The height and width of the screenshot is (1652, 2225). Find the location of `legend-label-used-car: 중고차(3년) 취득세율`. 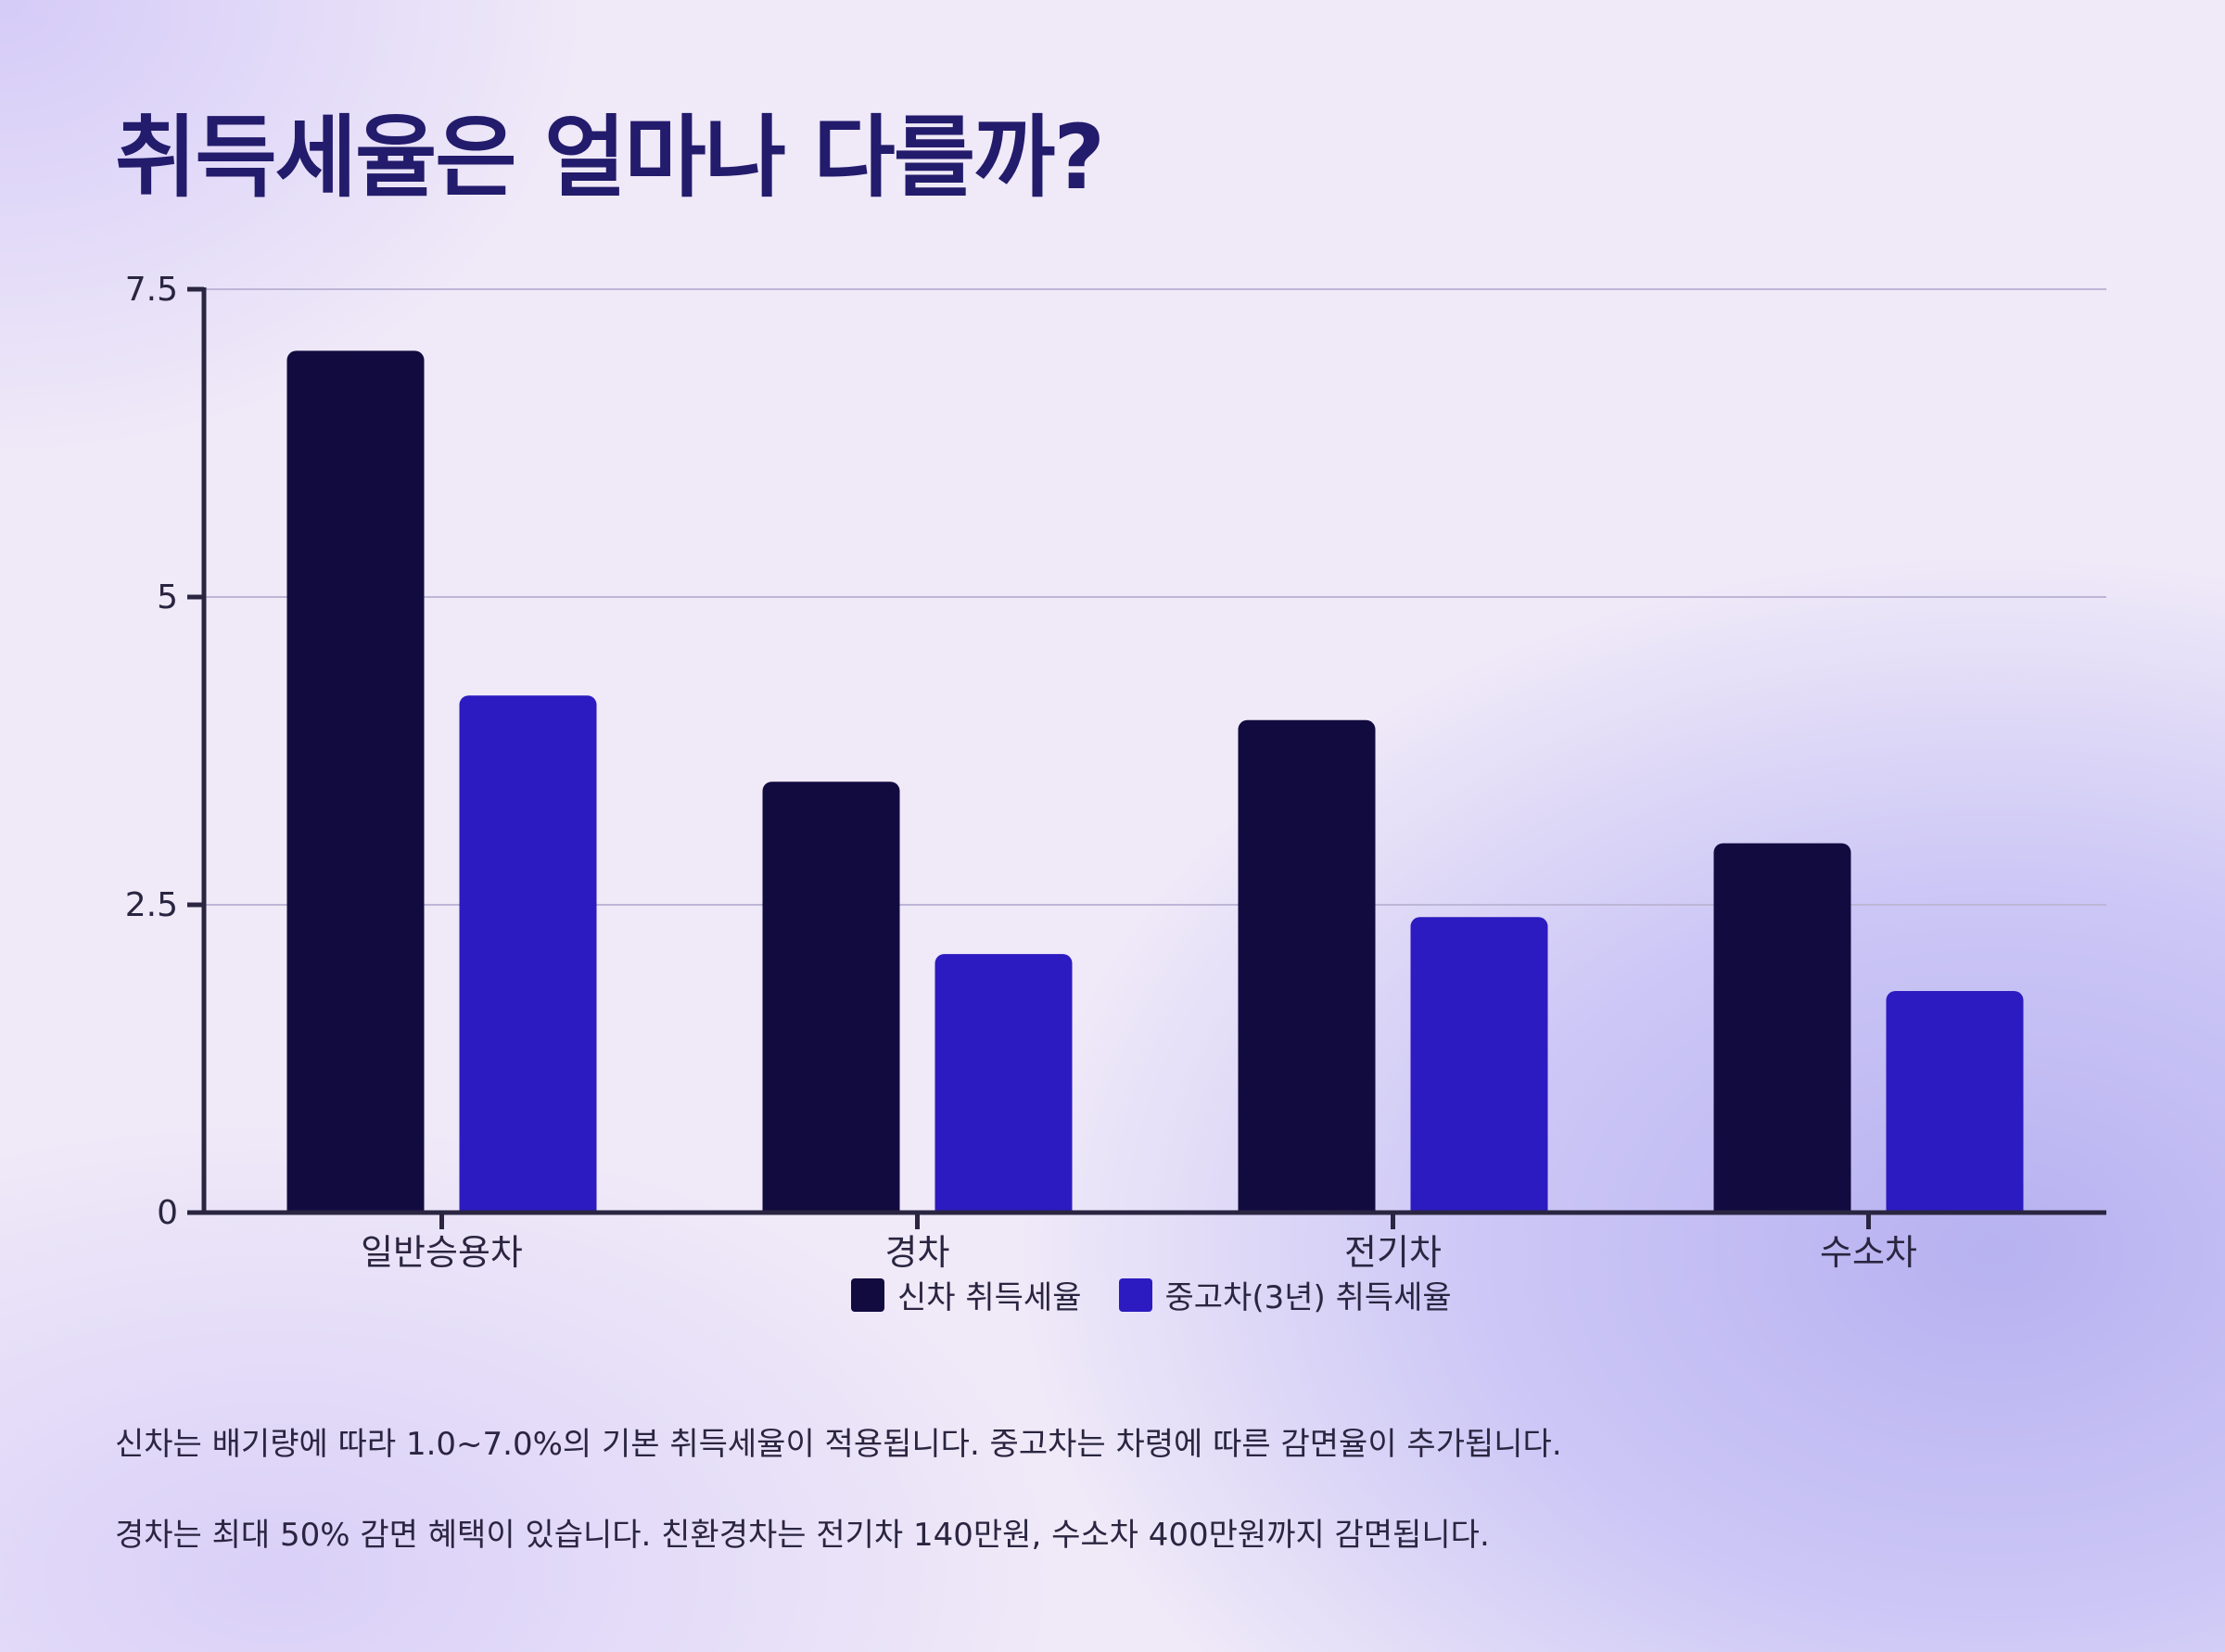

legend-label-used-car: 중고차(3년) 취득세율 is located at coordinates (1308, 1297).